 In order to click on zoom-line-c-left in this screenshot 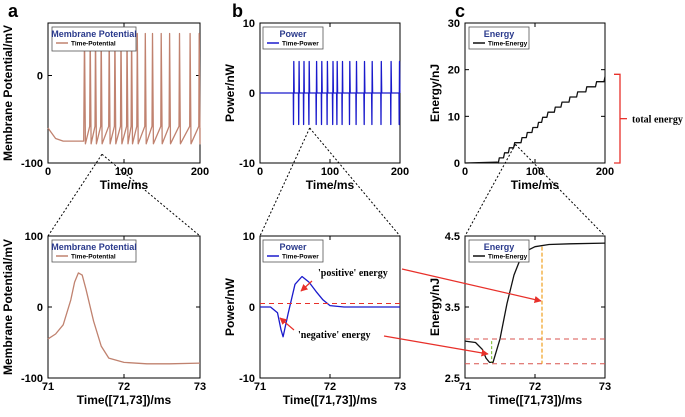, I will do `click(490, 190)`.